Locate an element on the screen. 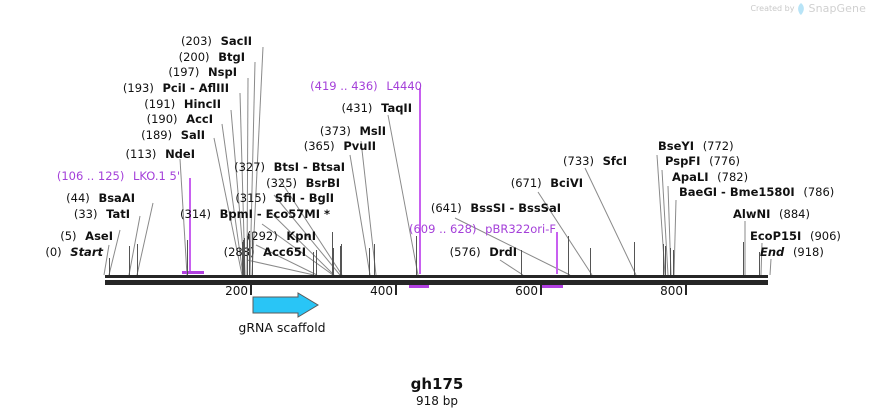  enzyme-label-btsi-btsai: (327) BtsI - BtsaI is located at coordinates (289, 167).